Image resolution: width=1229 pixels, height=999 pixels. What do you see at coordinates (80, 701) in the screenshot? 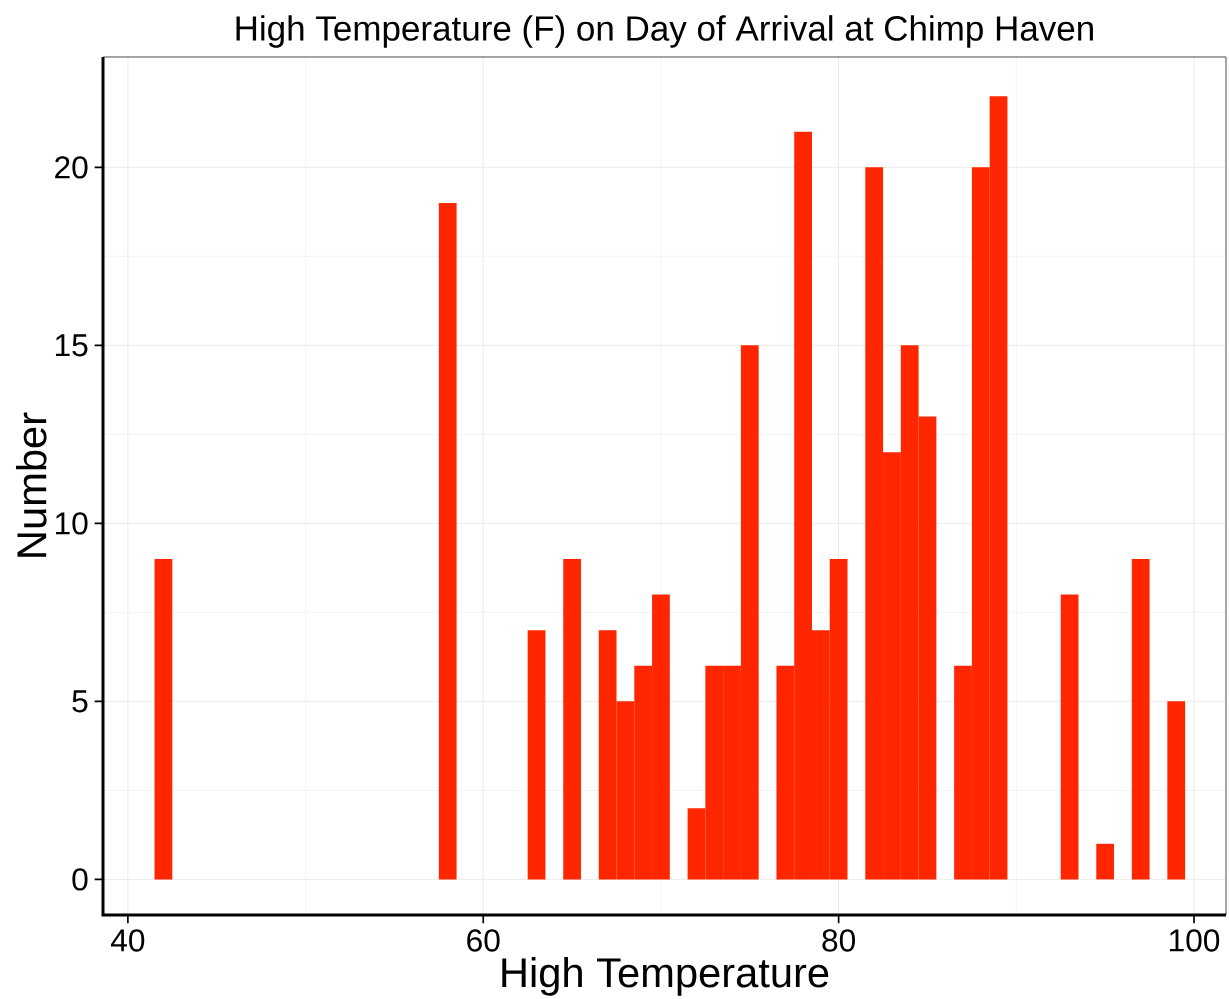
I see `y-tick-label: 5` at bounding box center [80, 701].